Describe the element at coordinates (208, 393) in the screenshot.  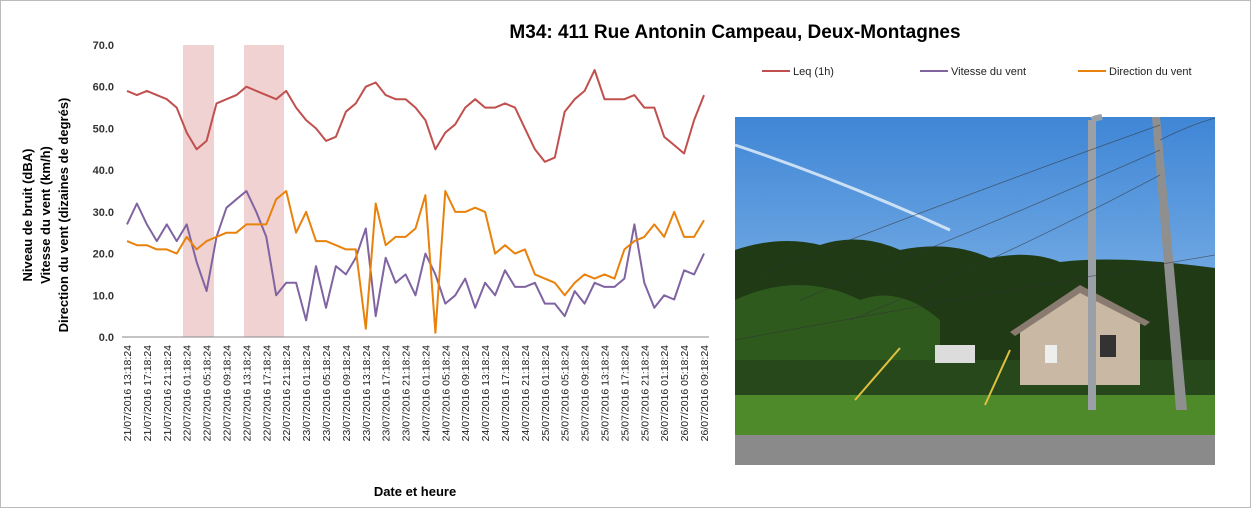
I see `x-tick-label: 22/07/2016 05:18:24` at that location.